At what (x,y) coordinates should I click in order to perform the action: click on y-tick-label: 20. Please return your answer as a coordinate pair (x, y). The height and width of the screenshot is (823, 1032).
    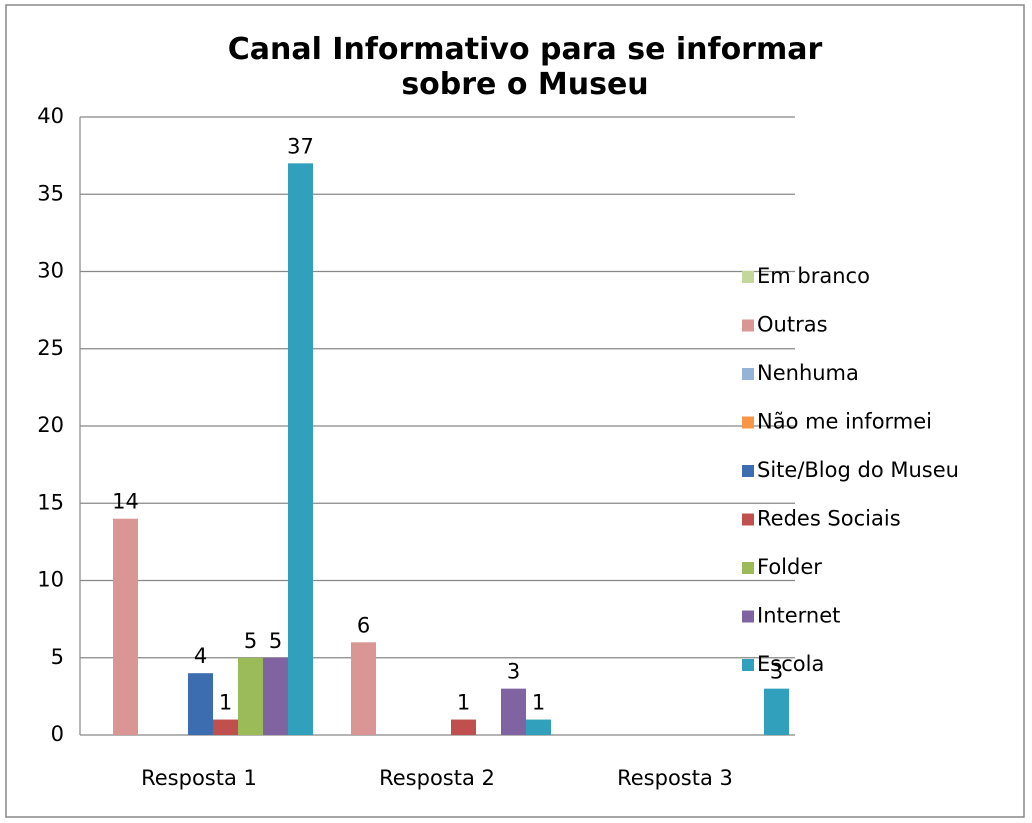
    Looking at the image, I should click on (50, 425).